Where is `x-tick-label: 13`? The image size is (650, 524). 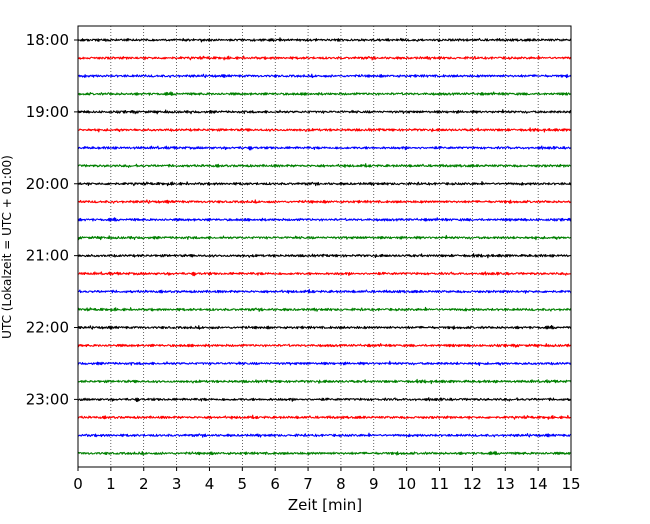
x-tick-label: 13 is located at coordinates (505, 484).